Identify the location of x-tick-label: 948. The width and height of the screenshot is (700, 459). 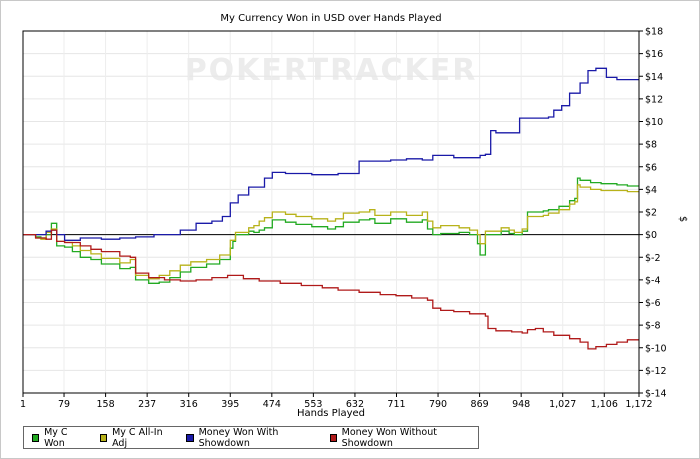
(521, 404).